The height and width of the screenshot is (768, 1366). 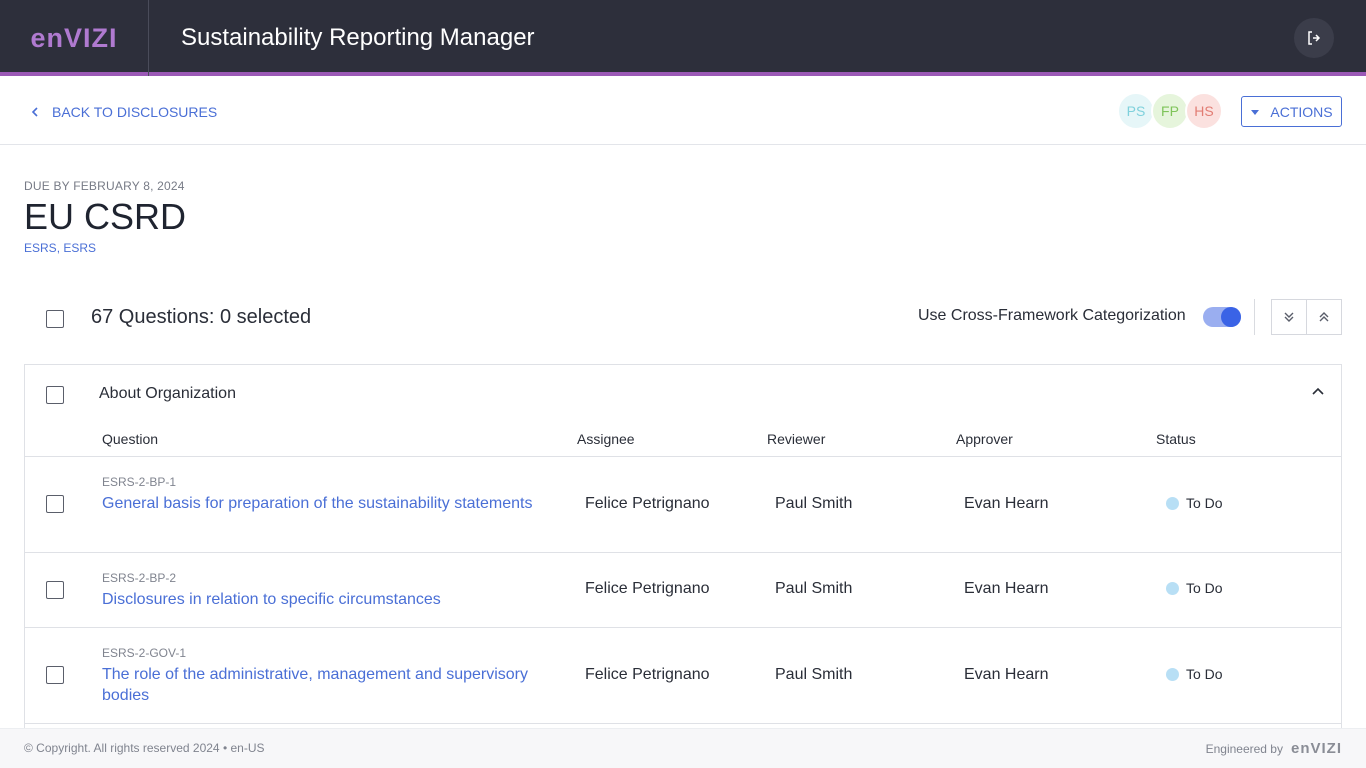 I want to click on double-chevron-down-icon, so click(x=1289, y=317).